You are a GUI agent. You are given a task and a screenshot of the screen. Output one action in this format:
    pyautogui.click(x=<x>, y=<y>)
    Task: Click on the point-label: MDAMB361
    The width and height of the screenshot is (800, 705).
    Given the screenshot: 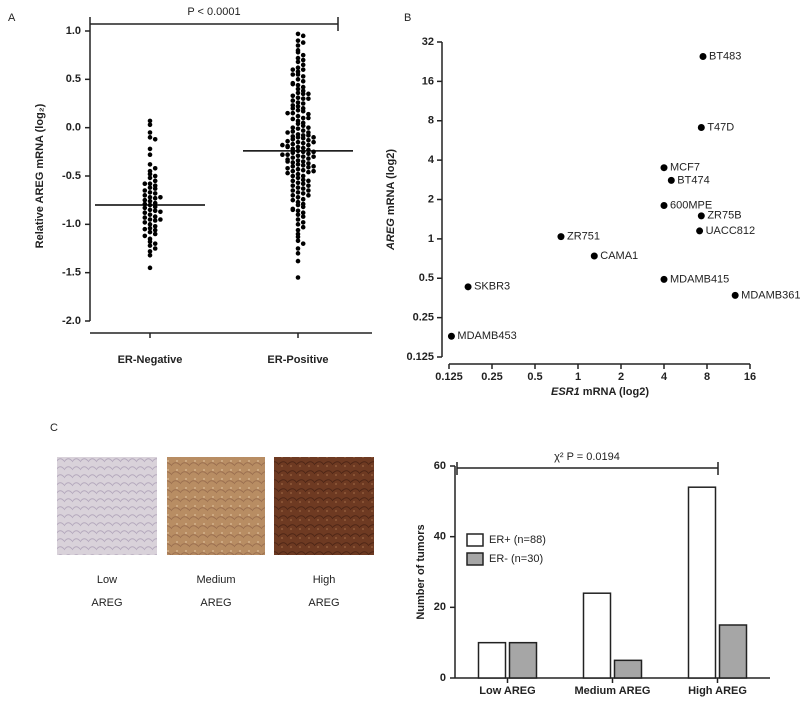 What is the action you would take?
    pyautogui.click(x=770, y=295)
    